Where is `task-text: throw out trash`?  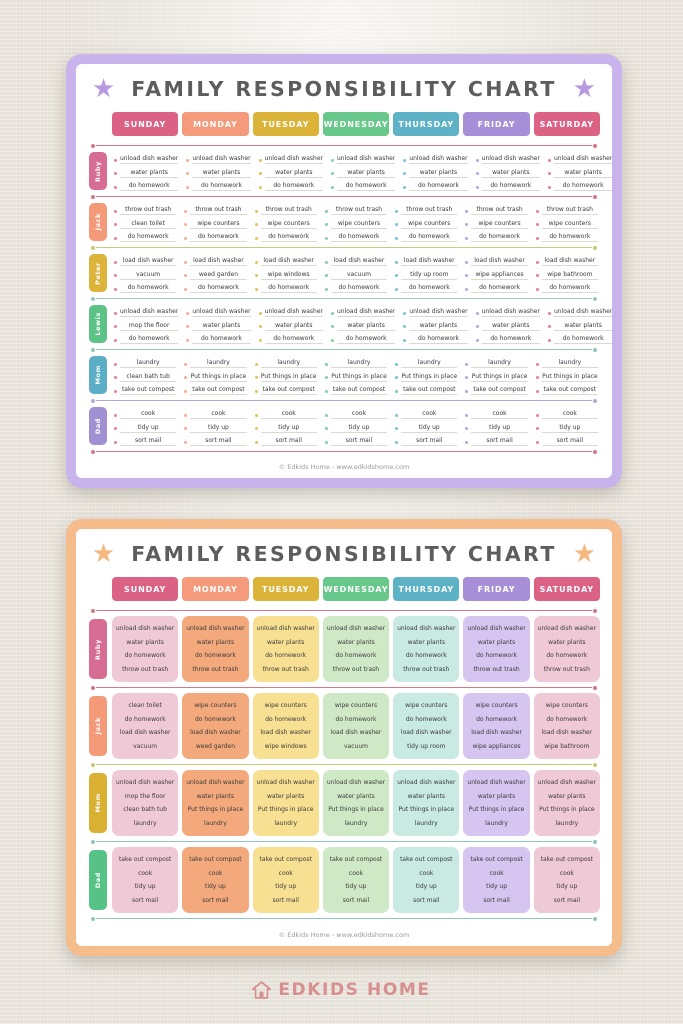
task-text: throw out trash is located at coordinates (569, 210).